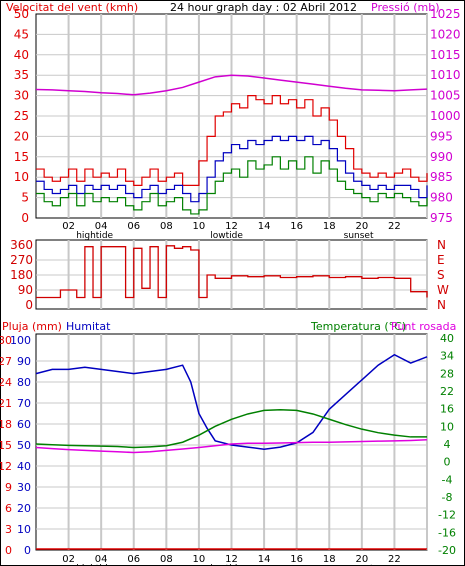  Describe the element at coordinates (445, 75) in the screenshot. I see `y-tick-label: 1010` at that location.